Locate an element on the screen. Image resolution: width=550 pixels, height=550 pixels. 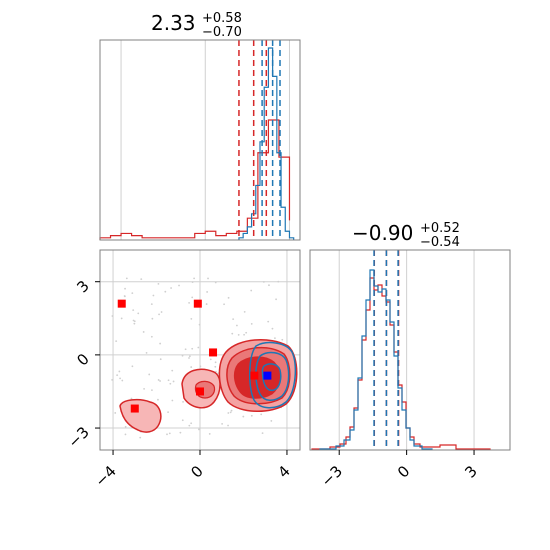
contour-blue-mid is located at coordinates (272, 376).